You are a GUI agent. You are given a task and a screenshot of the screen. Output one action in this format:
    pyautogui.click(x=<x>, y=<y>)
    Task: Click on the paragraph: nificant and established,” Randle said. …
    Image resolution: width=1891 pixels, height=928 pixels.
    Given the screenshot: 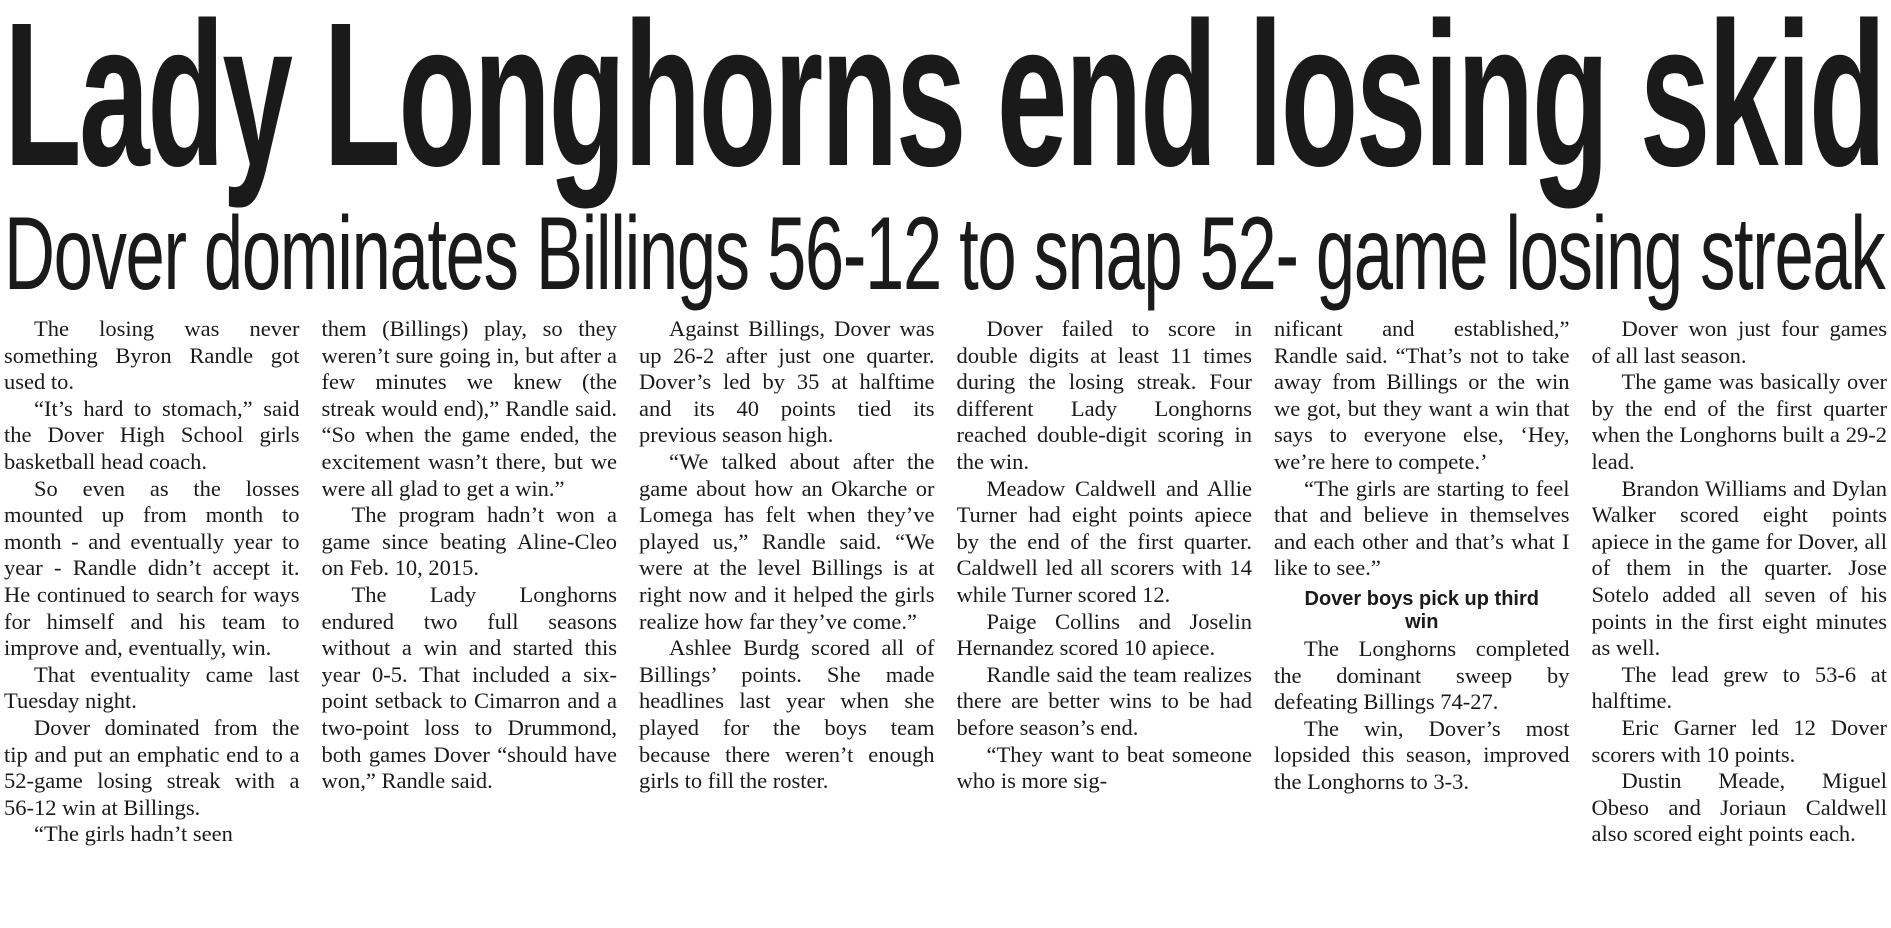 What is the action you would take?
    pyautogui.click(x=1422, y=395)
    